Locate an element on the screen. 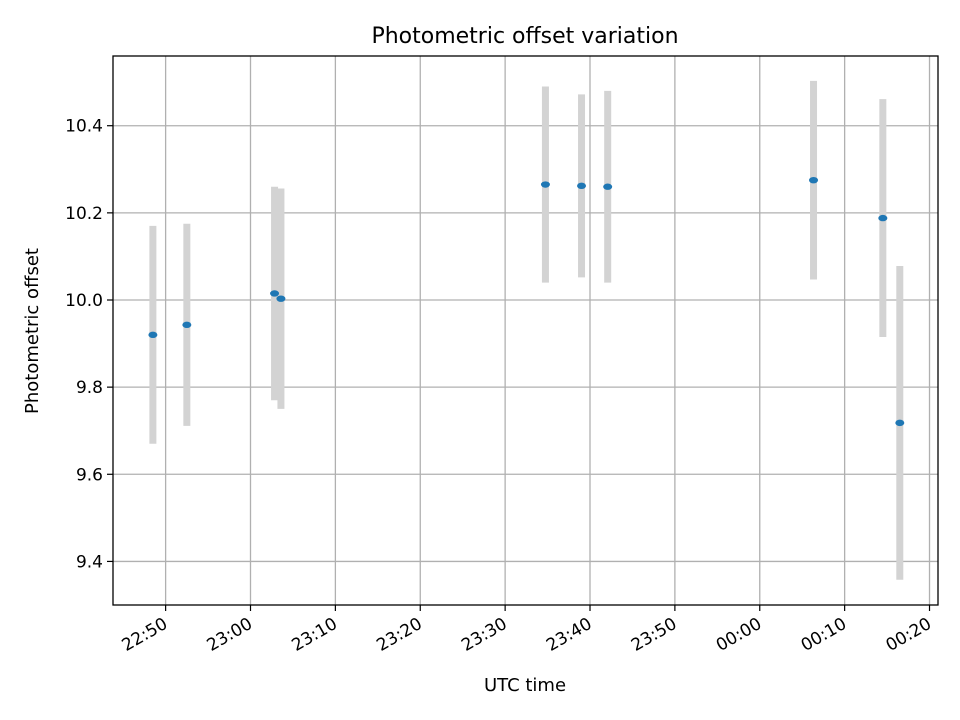  y-tick-label: 9.6 is located at coordinates (89, 475).